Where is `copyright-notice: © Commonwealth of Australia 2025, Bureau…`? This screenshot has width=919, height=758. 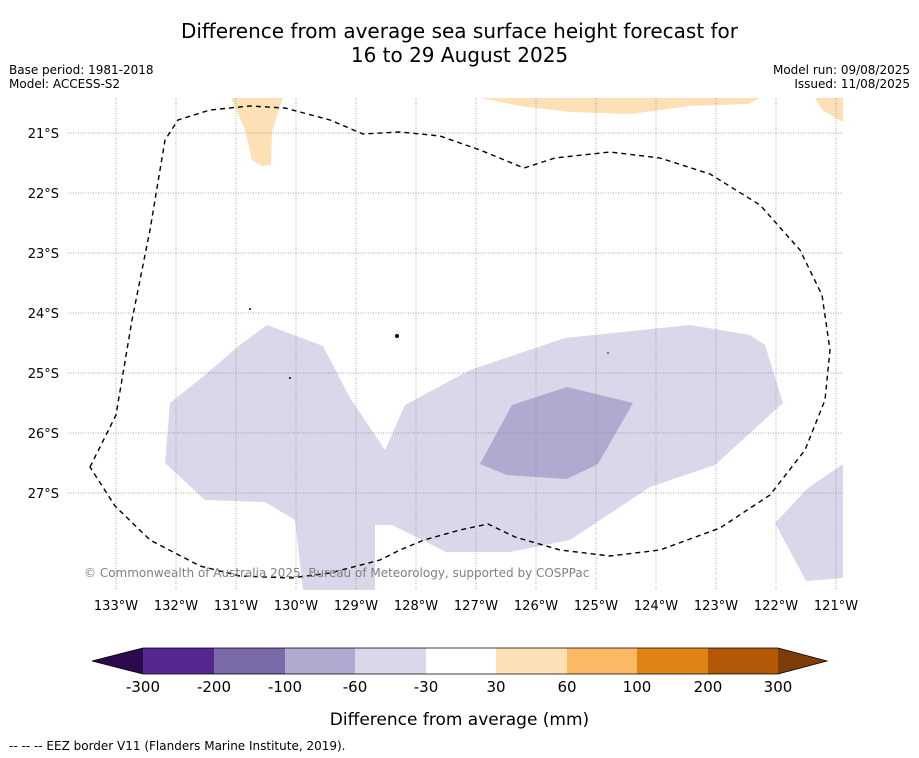
copyright-notice: © Commonwealth of Australia 2025, Bureau… is located at coordinates (337, 573).